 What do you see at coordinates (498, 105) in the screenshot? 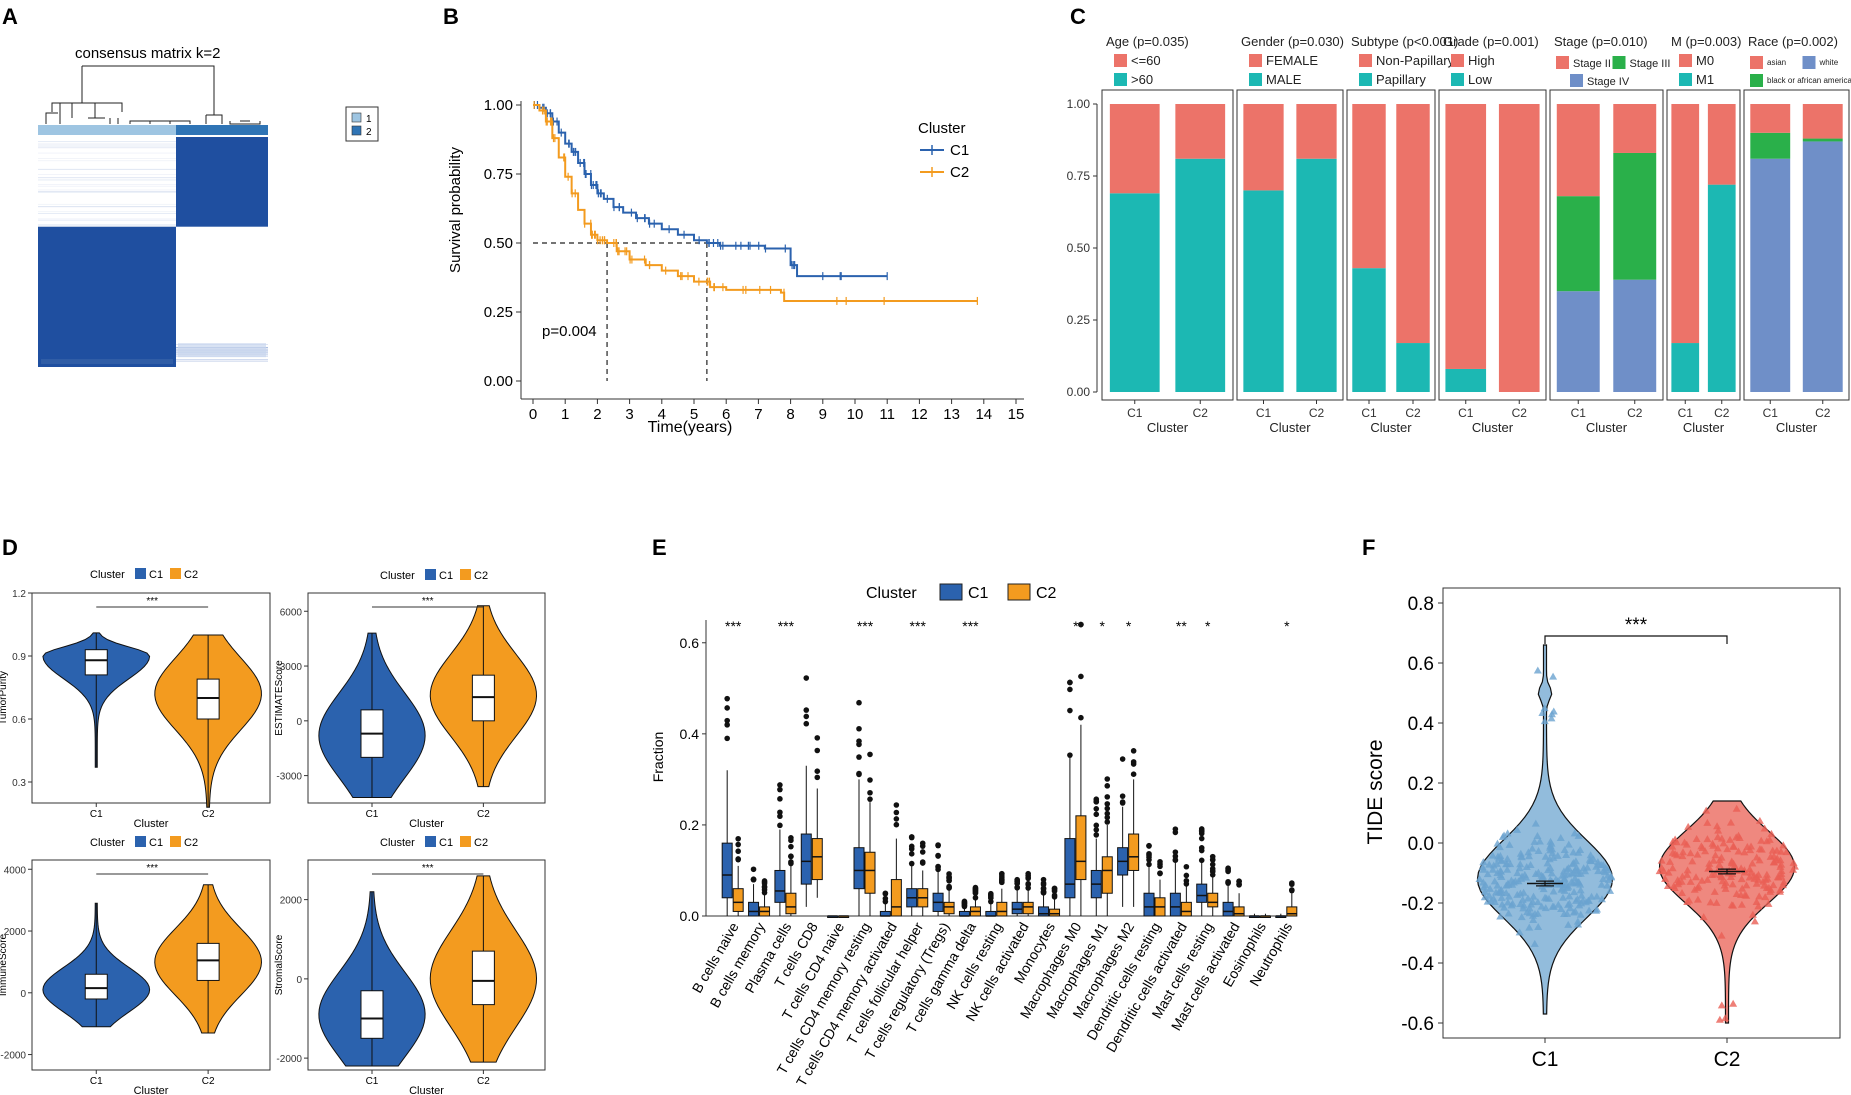
I see `b-ytick-label: 1.00` at bounding box center [498, 105].